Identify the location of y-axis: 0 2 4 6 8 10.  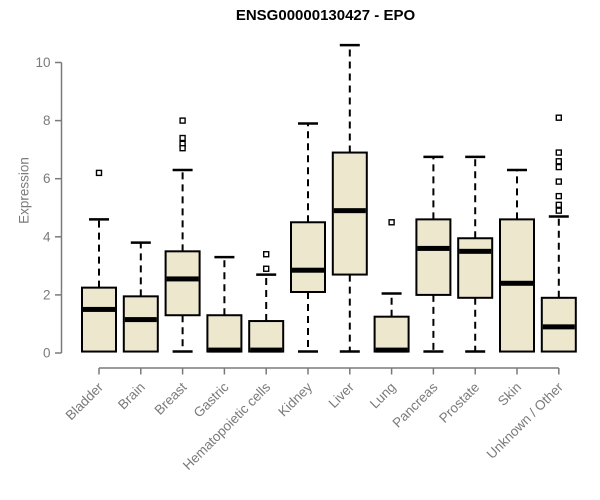
(49, 208).